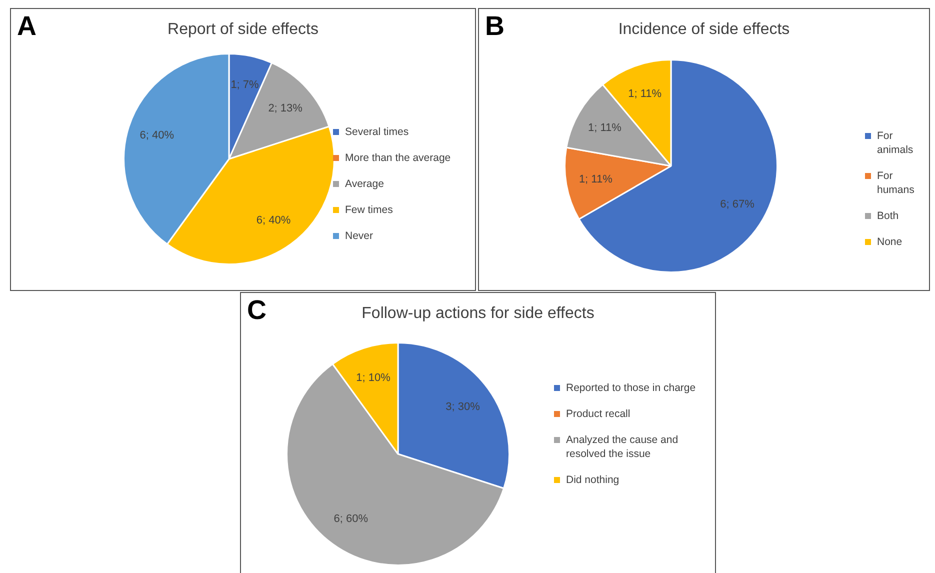  Describe the element at coordinates (494, 26) in the screenshot. I see `text: B` at that location.